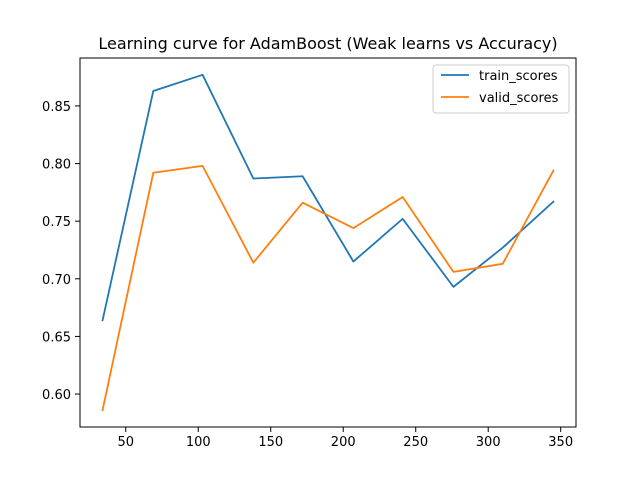 This screenshot has height=480, width=640. What do you see at coordinates (519, 98) in the screenshot?
I see `legend-label: valid_scores` at bounding box center [519, 98].